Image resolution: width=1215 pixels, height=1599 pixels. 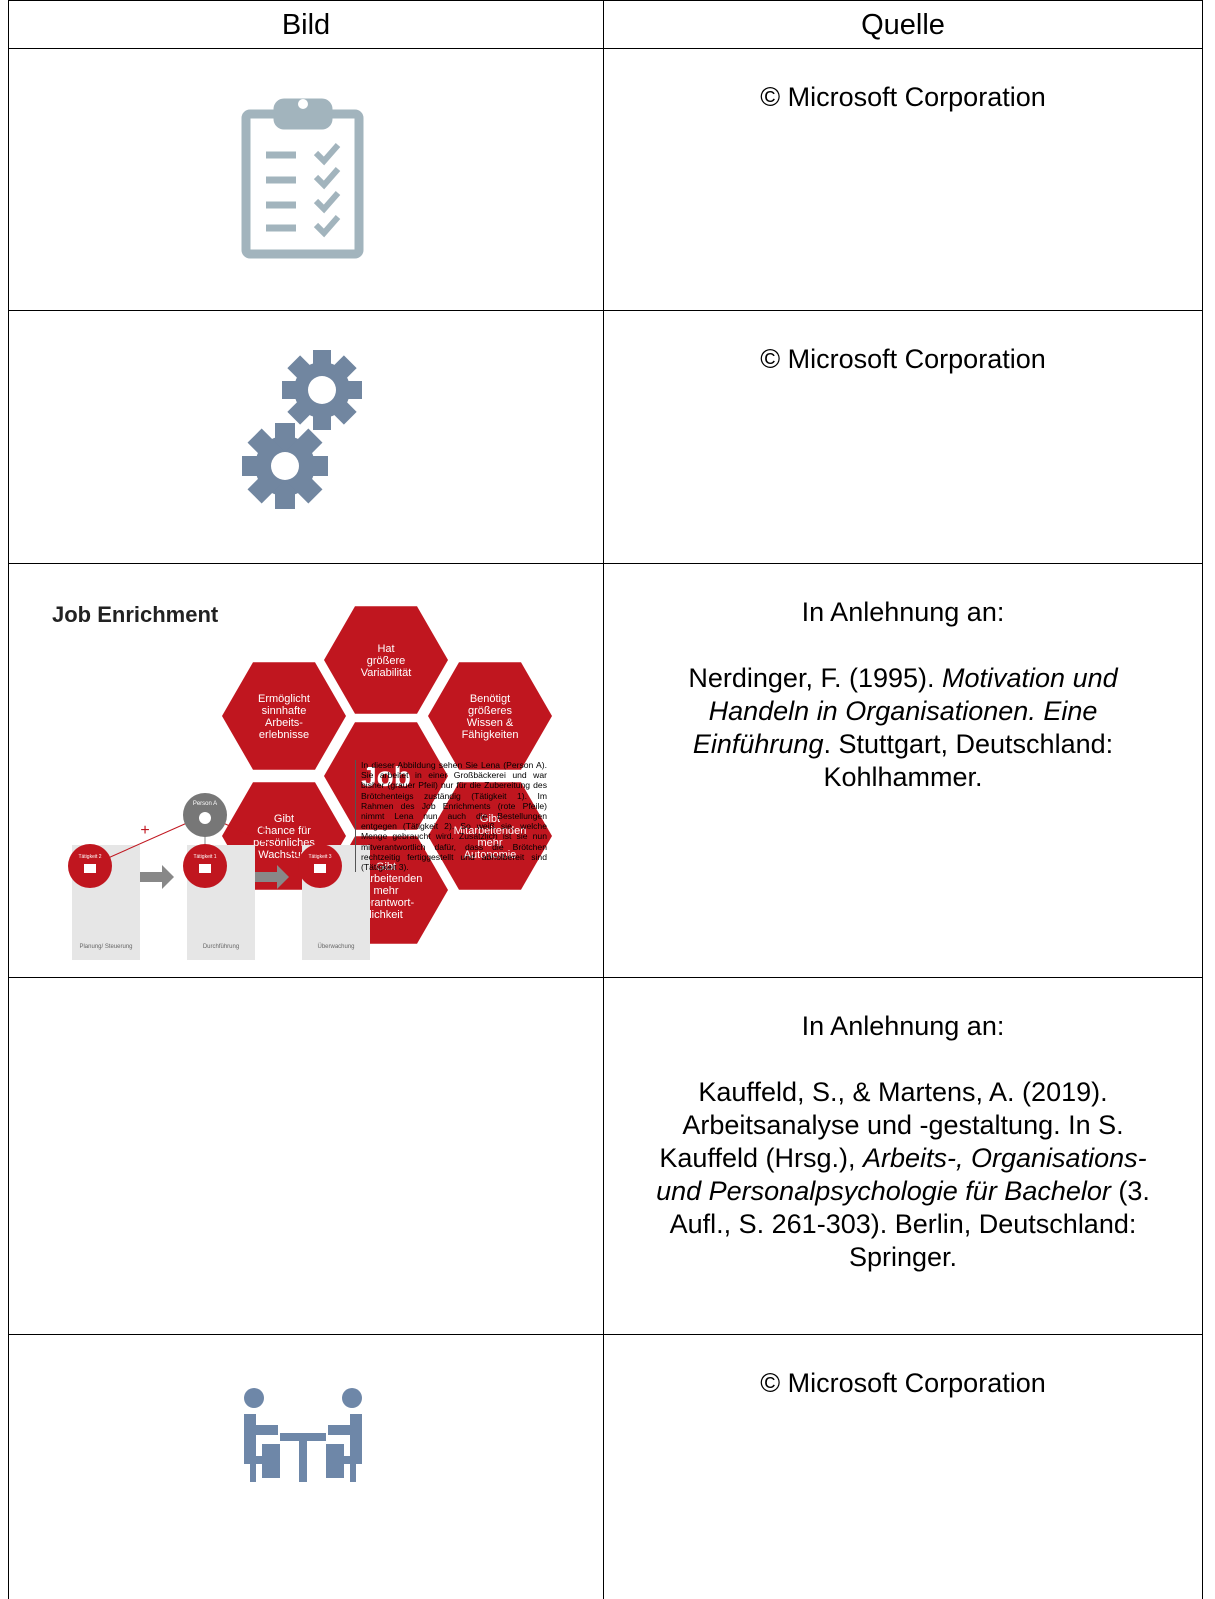 I want to click on header-cell: Bild, so click(x=305, y=24).